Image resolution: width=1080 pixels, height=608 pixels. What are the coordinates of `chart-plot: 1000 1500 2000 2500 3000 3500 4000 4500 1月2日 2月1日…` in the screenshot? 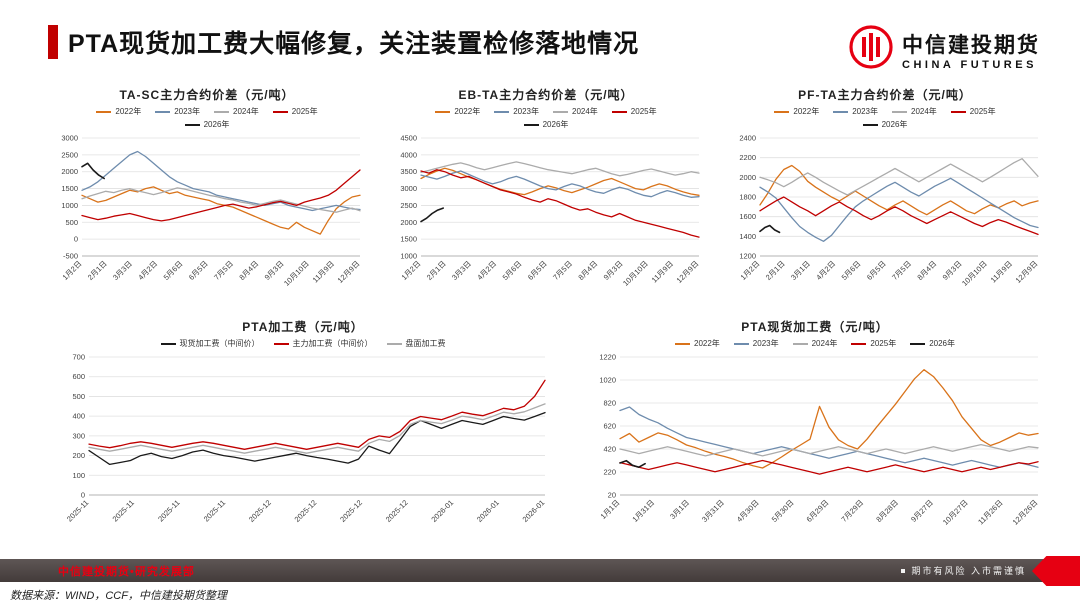 It's located at (546, 219).